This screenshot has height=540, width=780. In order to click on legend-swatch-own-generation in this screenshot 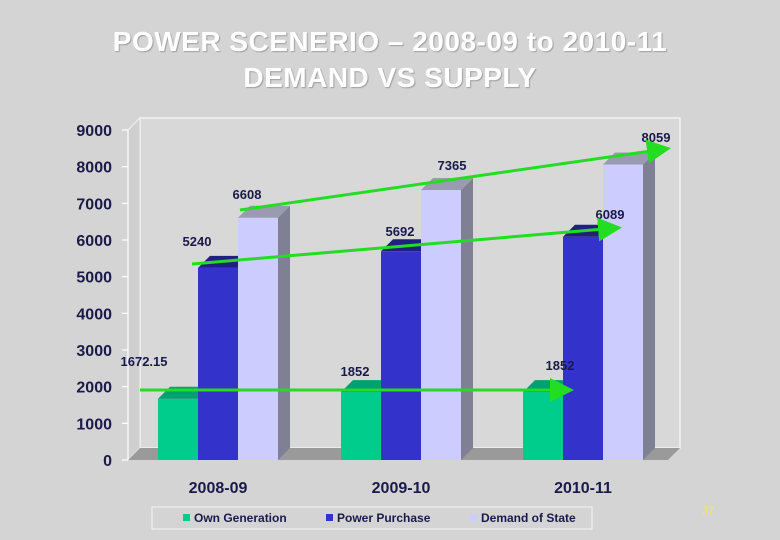, I will do `click(186, 517)`.